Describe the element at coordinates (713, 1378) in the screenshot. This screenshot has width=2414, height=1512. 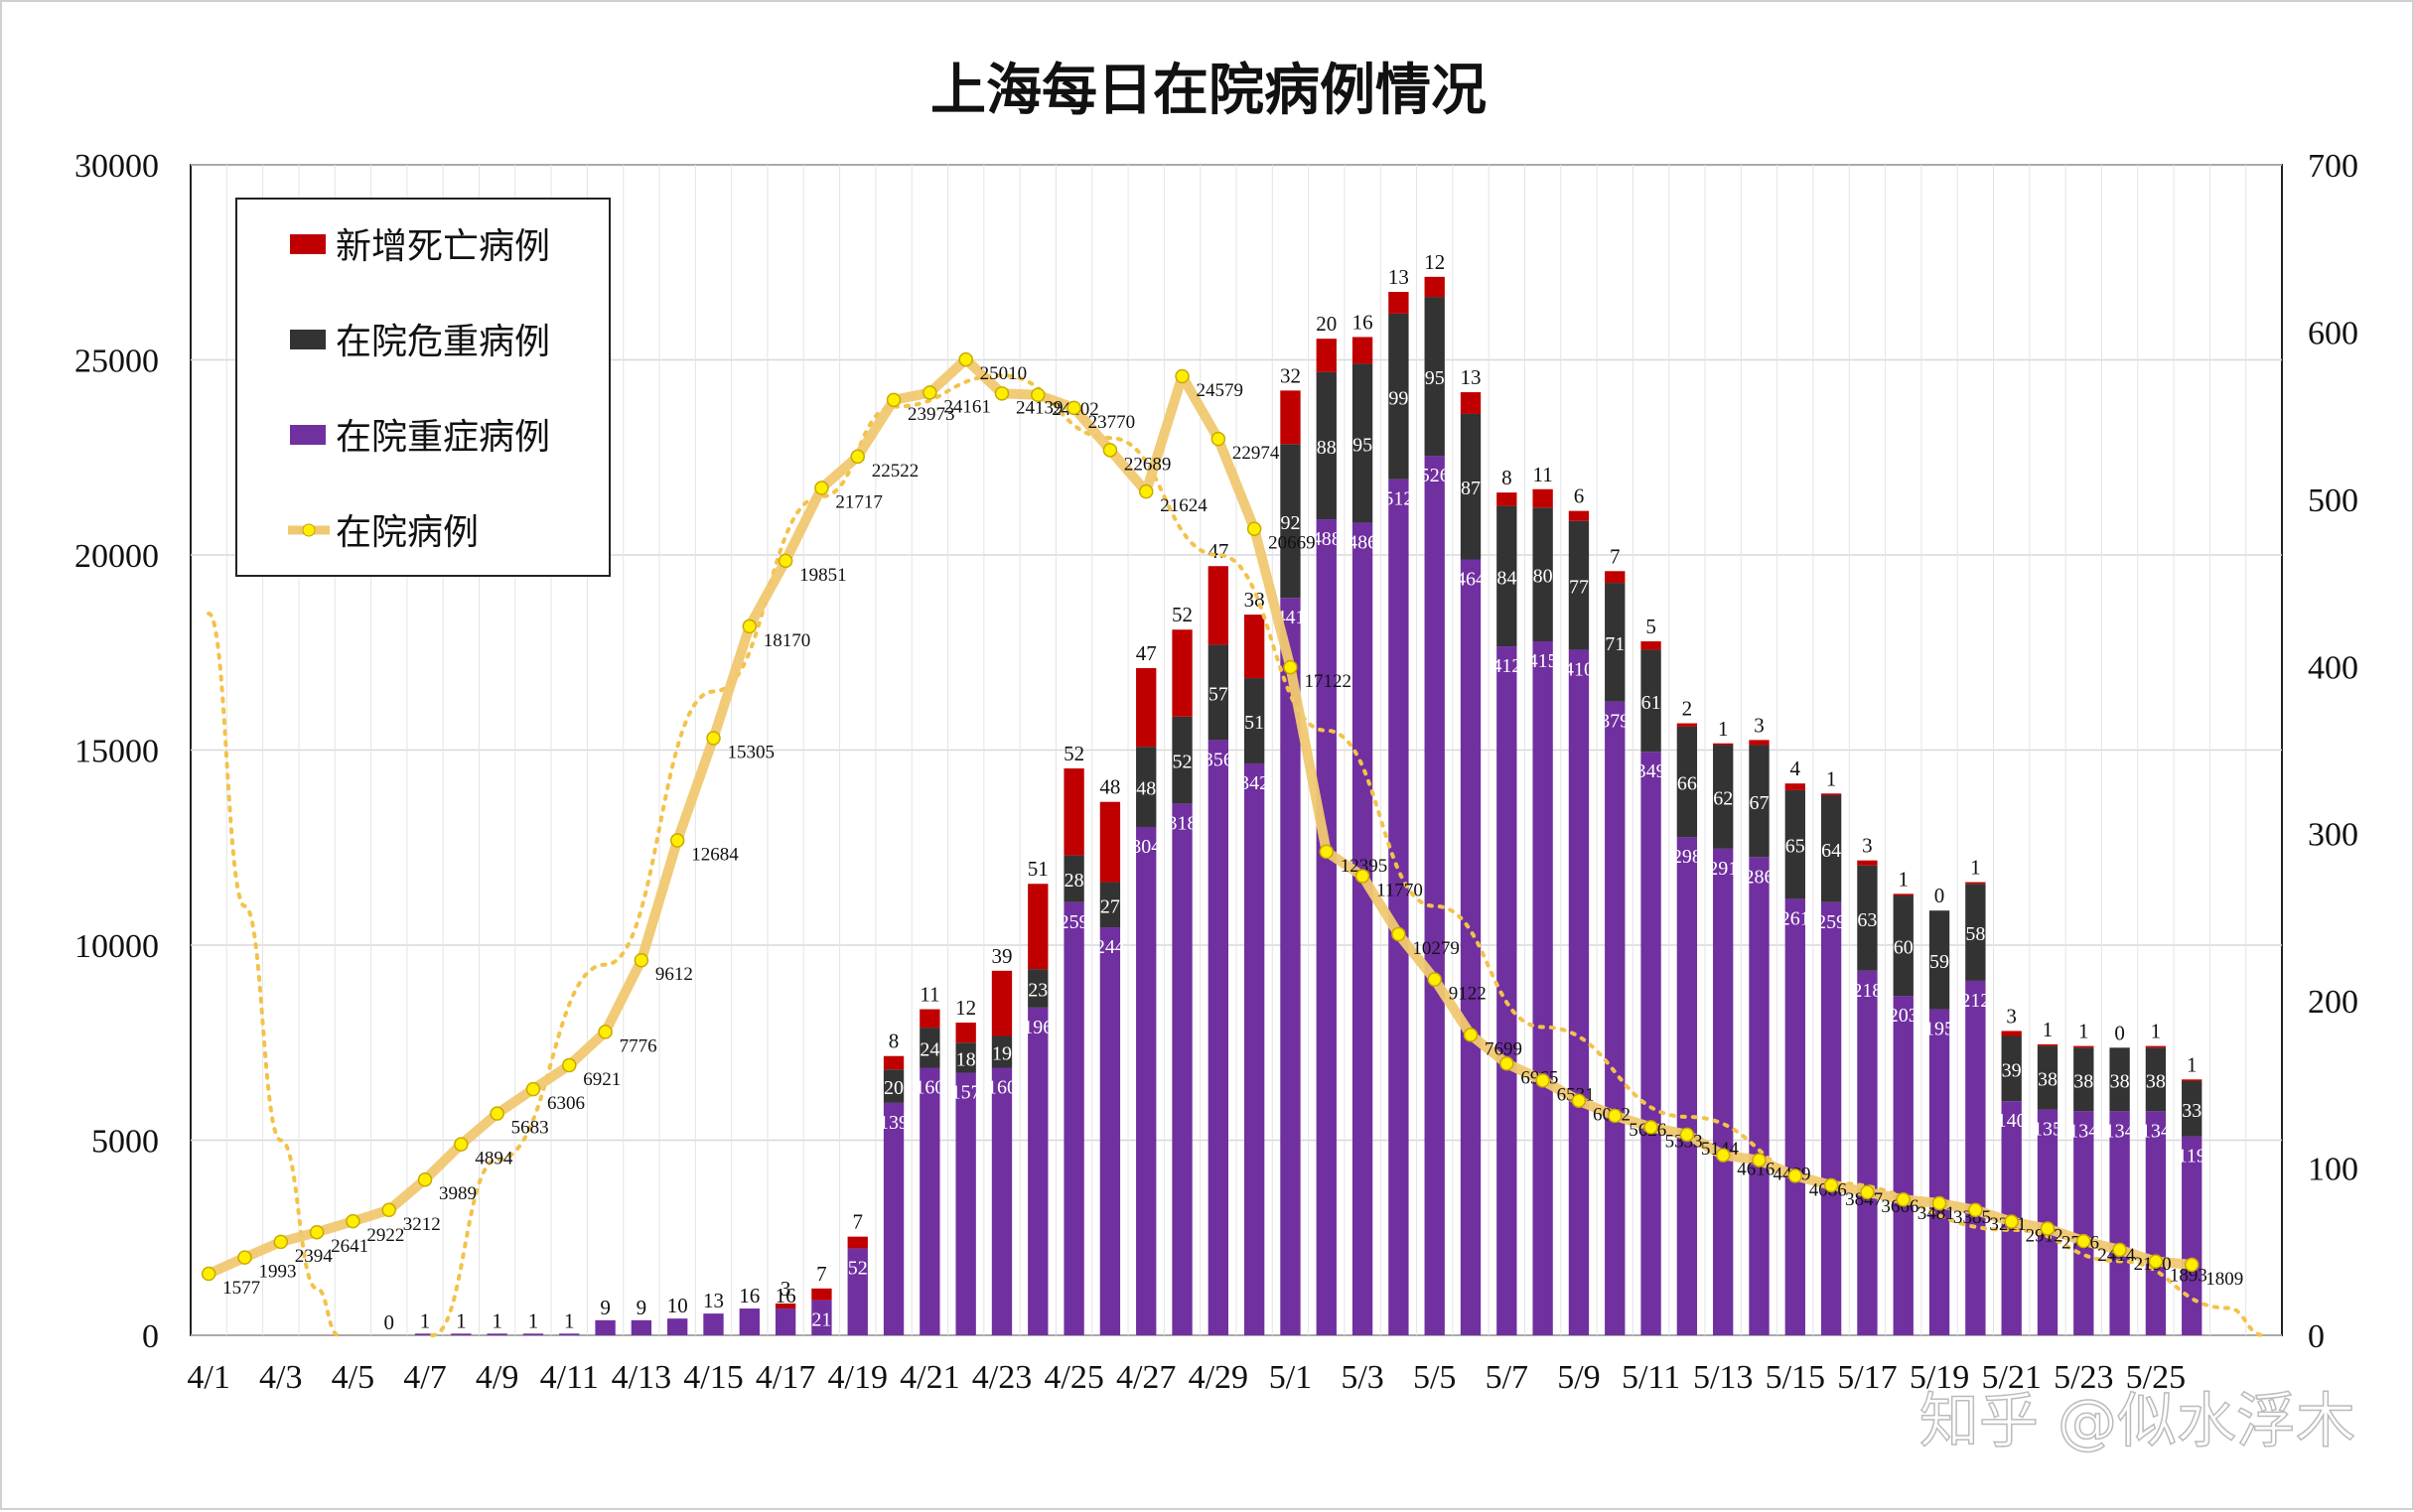
I see `x-tick-label: 4/15` at that location.